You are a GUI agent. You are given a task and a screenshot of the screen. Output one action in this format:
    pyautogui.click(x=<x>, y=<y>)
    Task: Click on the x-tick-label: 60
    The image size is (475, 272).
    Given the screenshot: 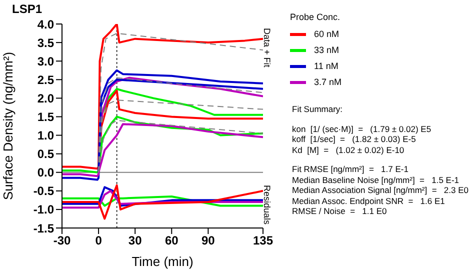 What is the action you would take?
    pyautogui.click(x=171, y=241)
    